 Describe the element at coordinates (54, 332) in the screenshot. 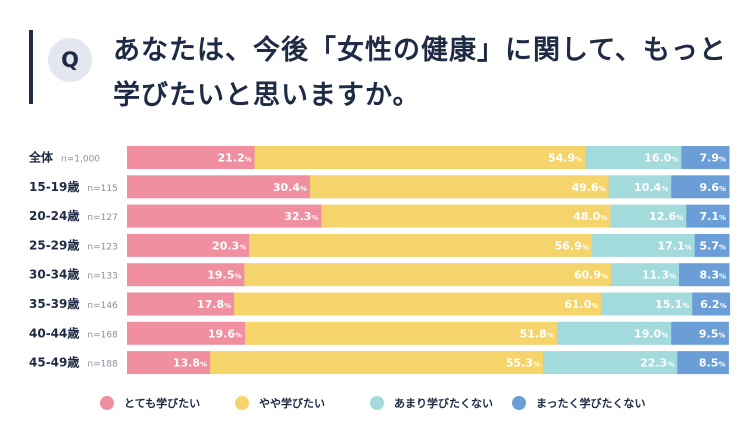

I see `row-label: 40-44歳` at that location.